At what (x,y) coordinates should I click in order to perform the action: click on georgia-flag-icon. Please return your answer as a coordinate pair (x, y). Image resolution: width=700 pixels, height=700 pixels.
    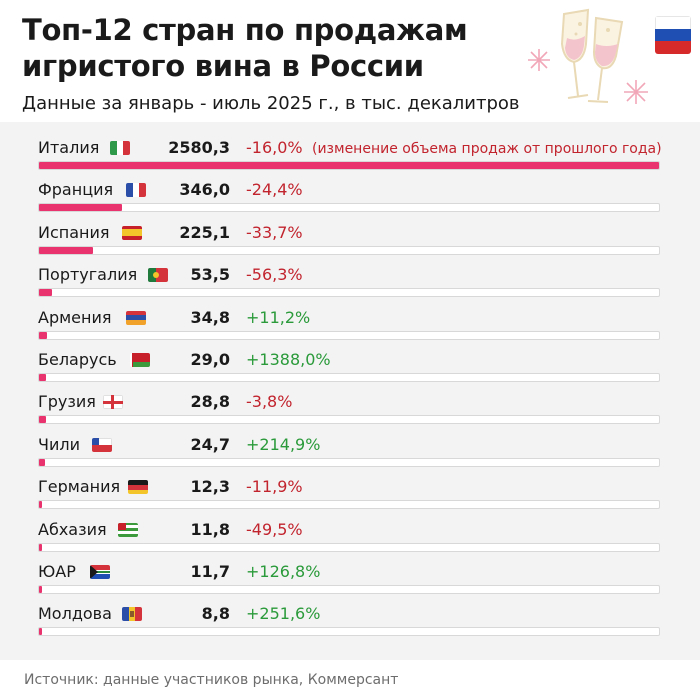
    Looking at the image, I should click on (113, 402).